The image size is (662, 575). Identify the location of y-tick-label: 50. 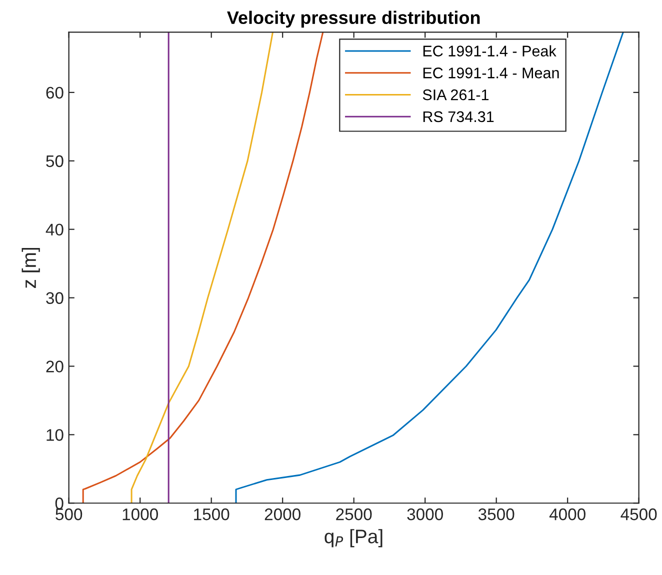
(55, 161).